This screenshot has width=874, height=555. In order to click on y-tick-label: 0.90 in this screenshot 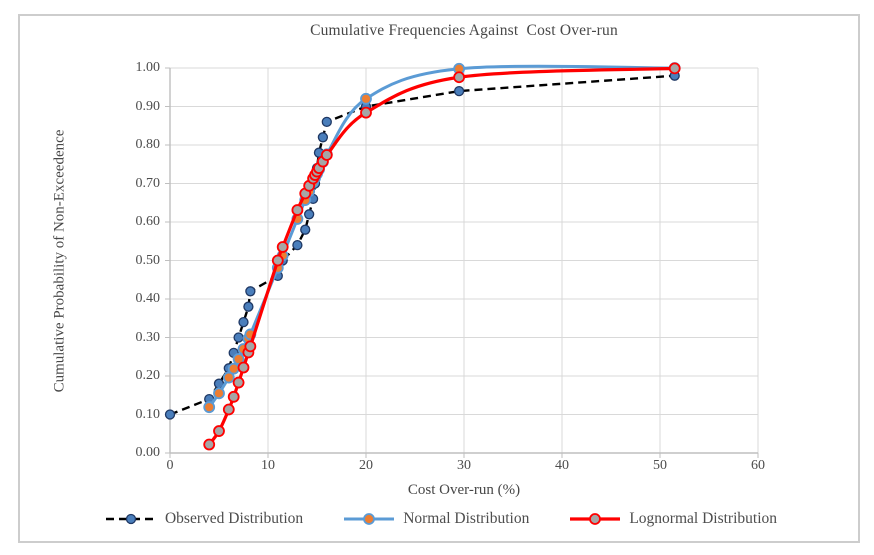, I will do `click(148, 106)`.